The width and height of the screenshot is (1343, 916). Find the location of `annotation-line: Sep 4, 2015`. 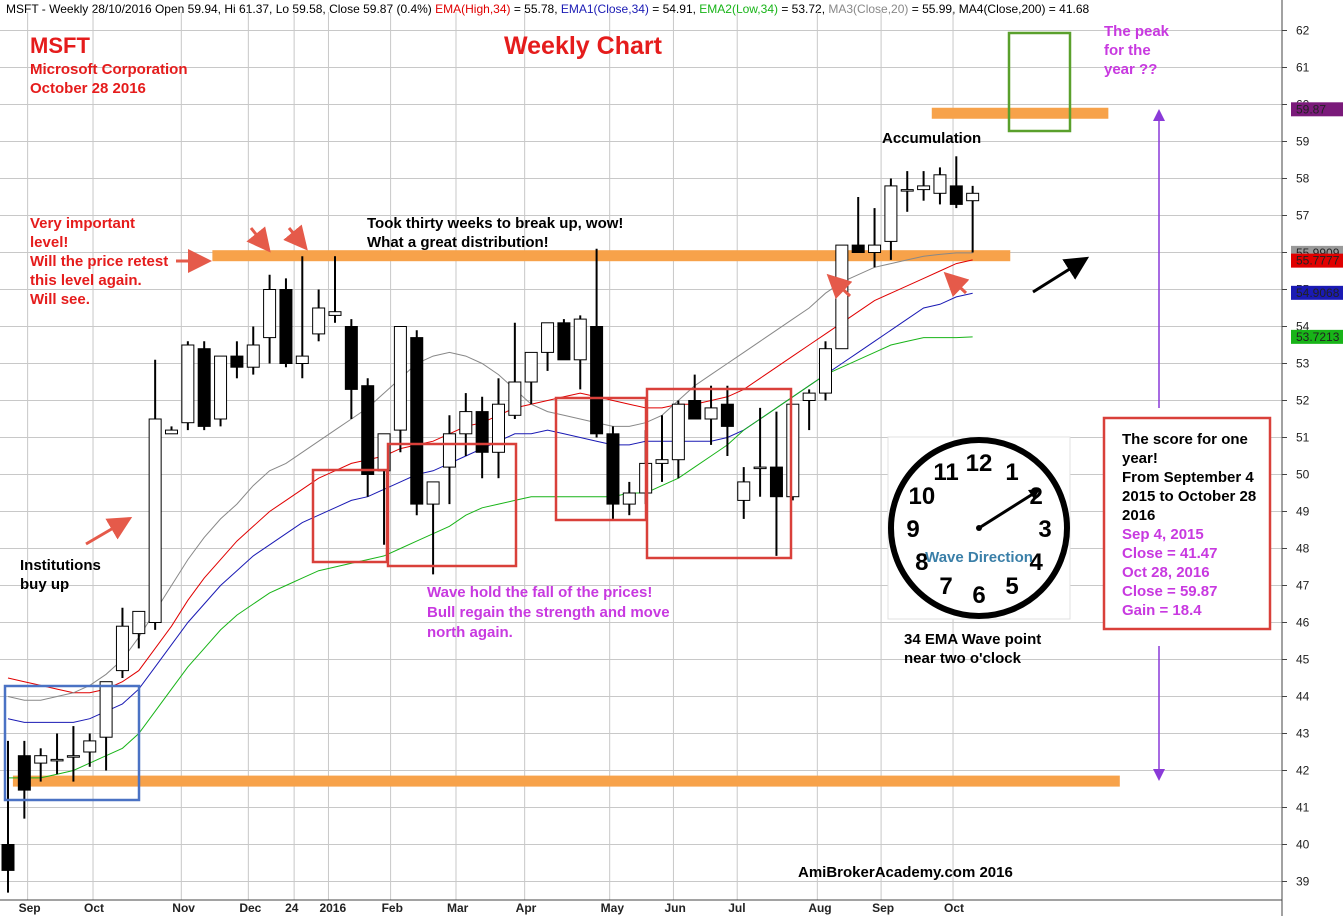

annotation-line: Sep 4, 2015 is located at coordinates (1163, 534).